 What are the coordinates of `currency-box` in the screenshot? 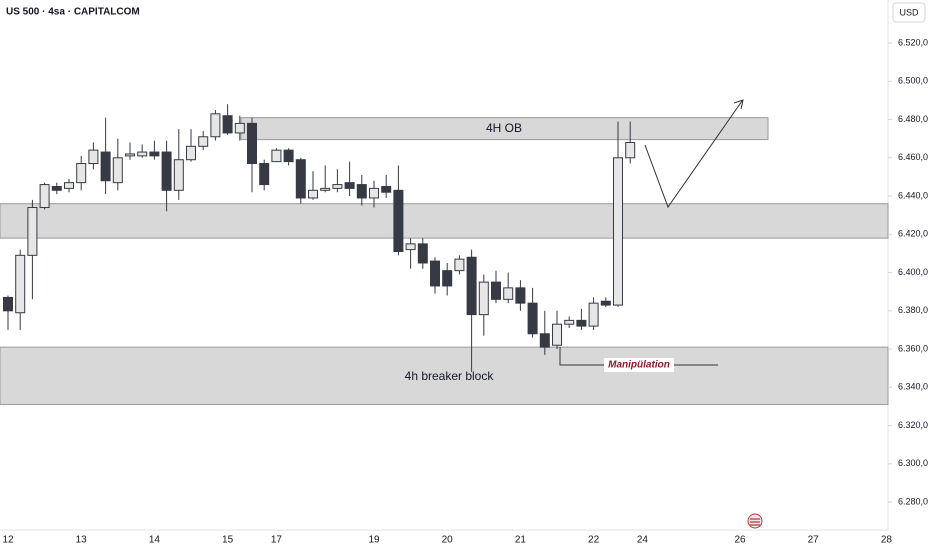 It's located at (909, 12).